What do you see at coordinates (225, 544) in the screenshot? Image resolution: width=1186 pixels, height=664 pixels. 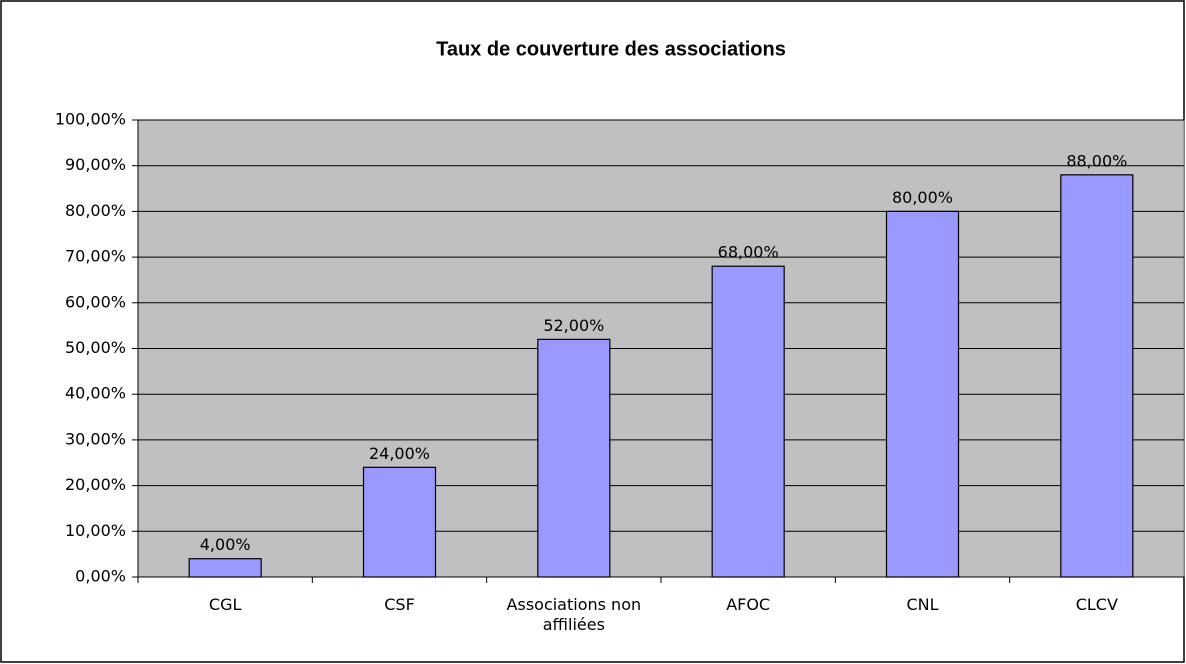 I see `data-label: 4,00%` at bounding box center [225, 544].